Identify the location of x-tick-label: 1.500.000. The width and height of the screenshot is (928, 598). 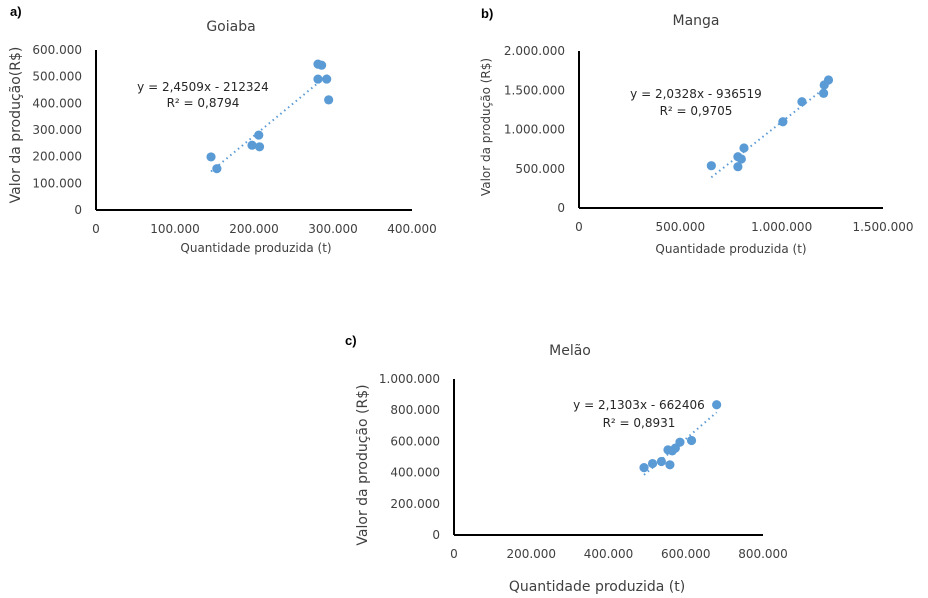
(882, 227).